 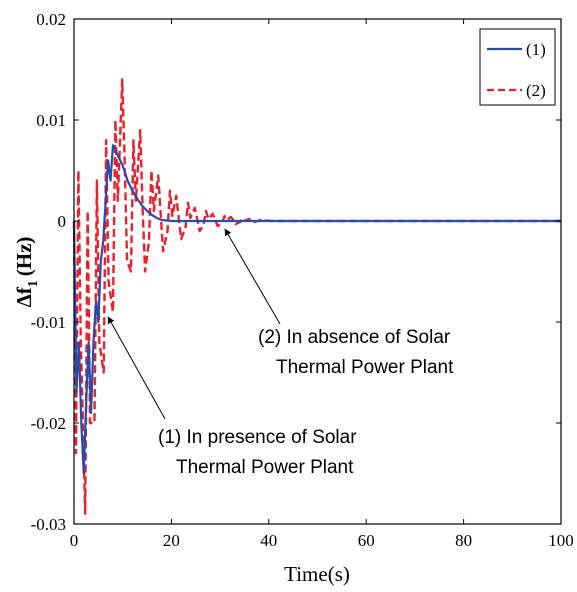 What do you see at coordinates (561, 540) in the screenshot?
I see `x-tick-label: 100` at bounding box center [561, 540].